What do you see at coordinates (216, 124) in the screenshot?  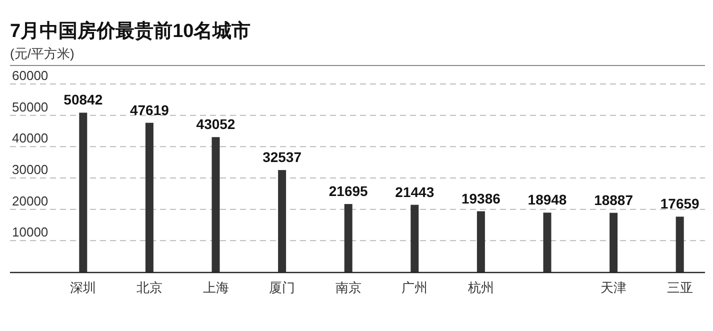 I see `data-label: 43052` at bounding box center [216, 124].